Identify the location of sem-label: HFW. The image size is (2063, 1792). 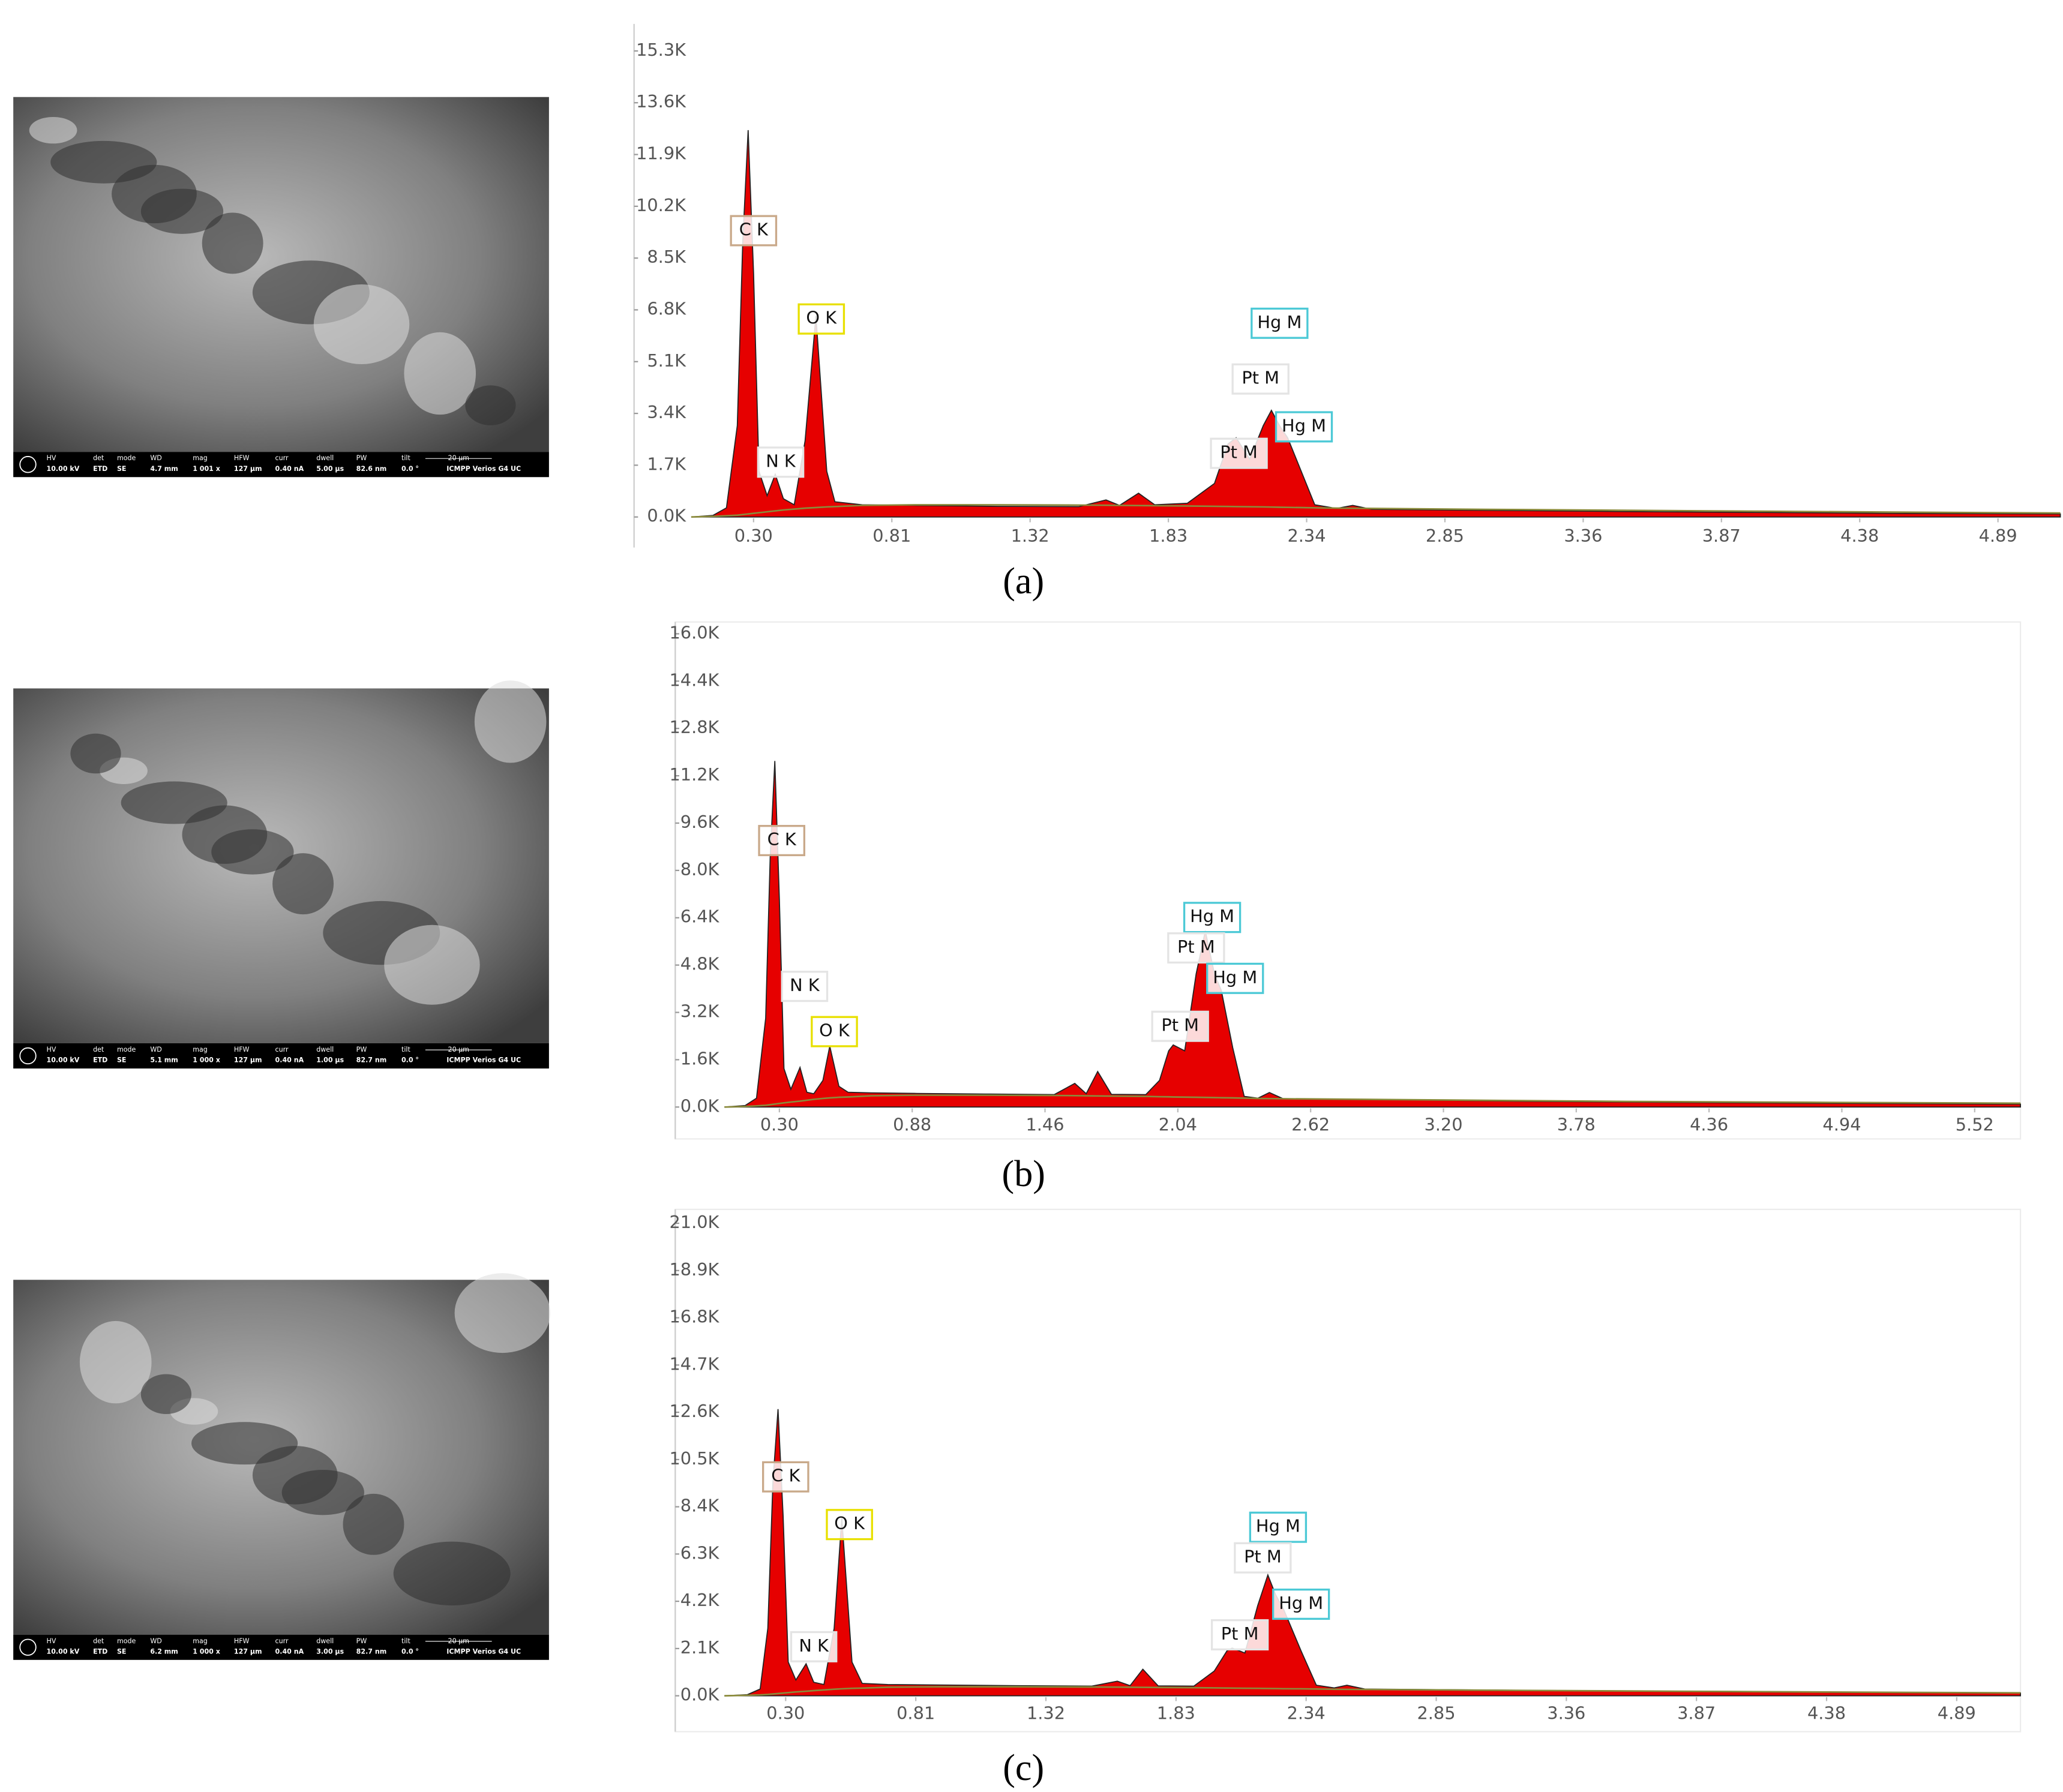
(242, 458).